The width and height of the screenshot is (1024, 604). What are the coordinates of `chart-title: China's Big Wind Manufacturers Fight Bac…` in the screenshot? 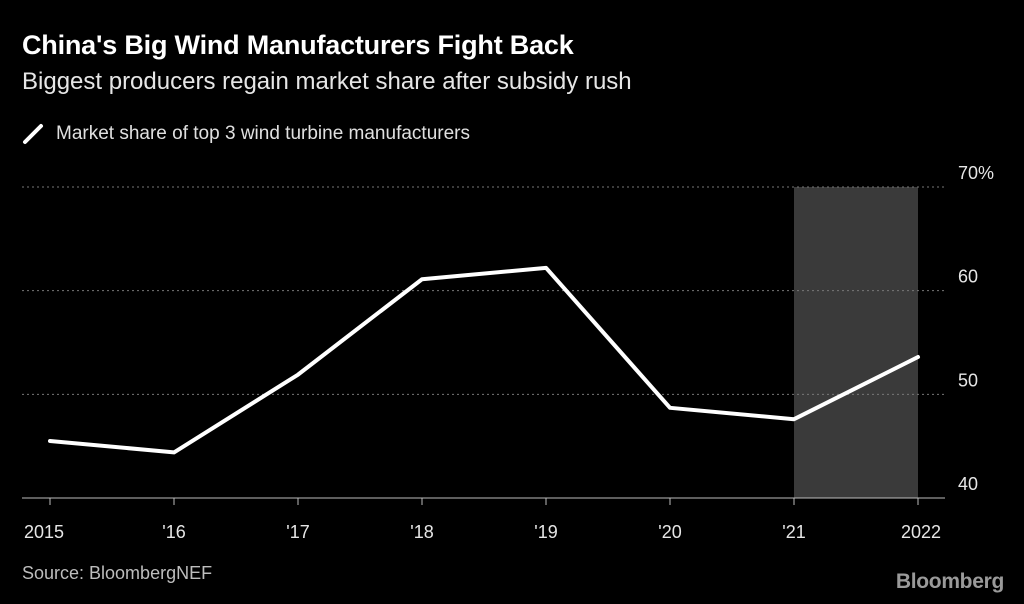 It's located at (298, 45).